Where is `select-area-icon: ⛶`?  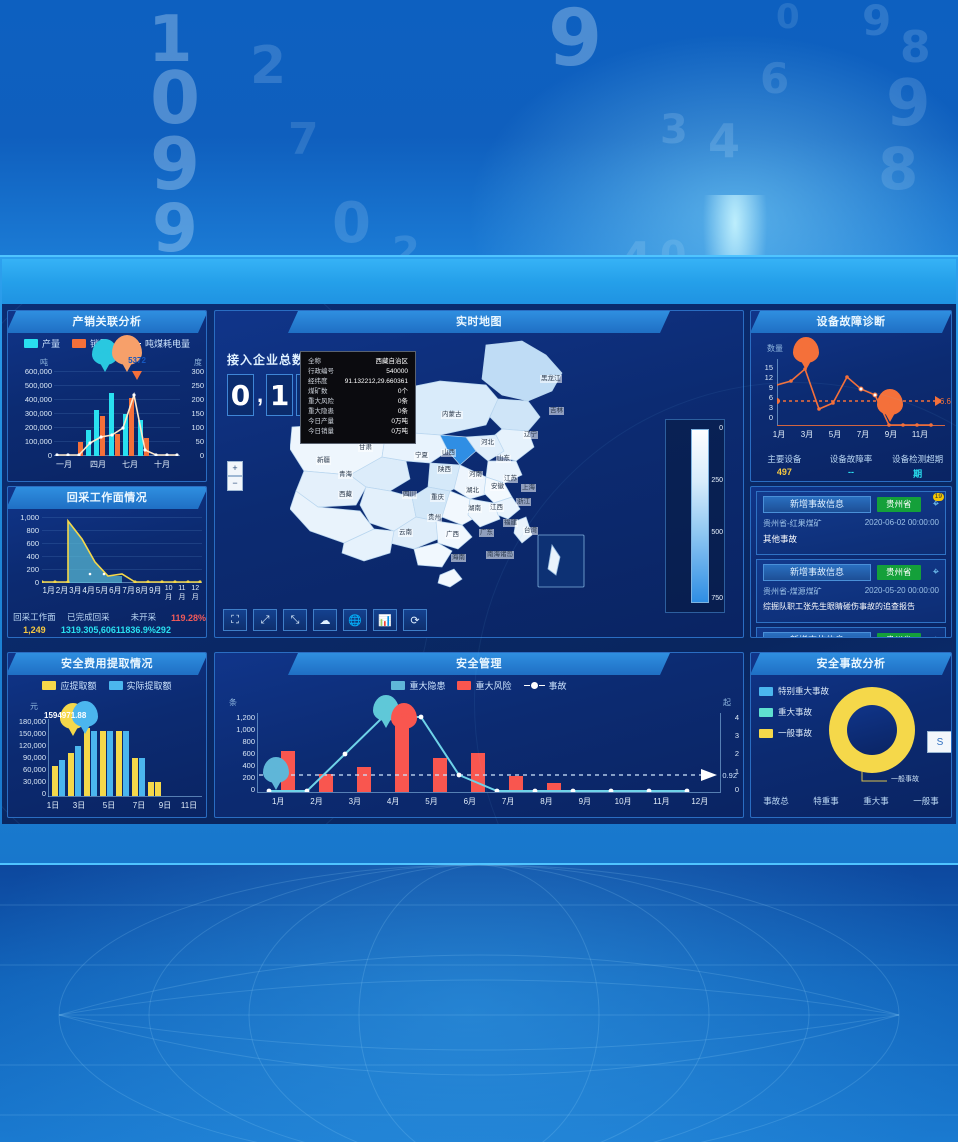
select-area-icon: ⛶ is located at coordinates (235, 620).